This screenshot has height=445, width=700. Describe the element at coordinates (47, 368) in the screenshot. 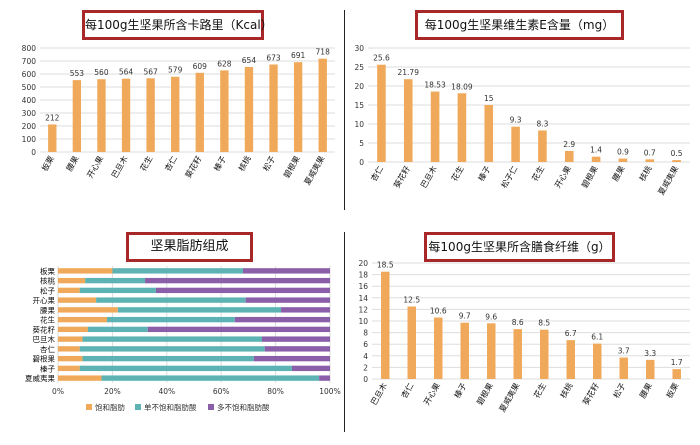

I see `y-tick-label: 榛子` at that location.